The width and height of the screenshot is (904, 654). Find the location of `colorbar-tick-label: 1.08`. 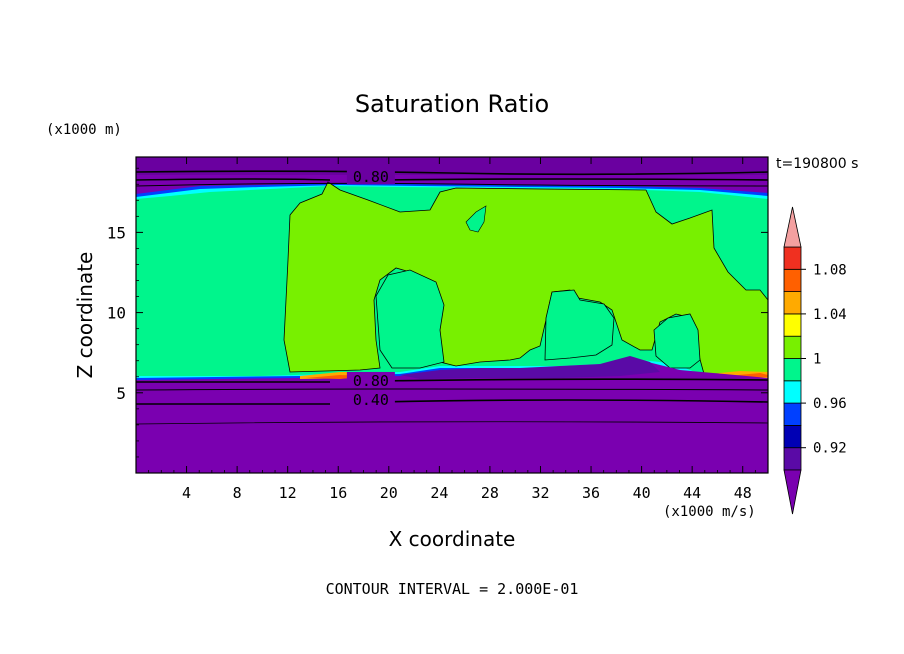

colorbar-tick-label: 1.08 is located at coordinates (830, 270).